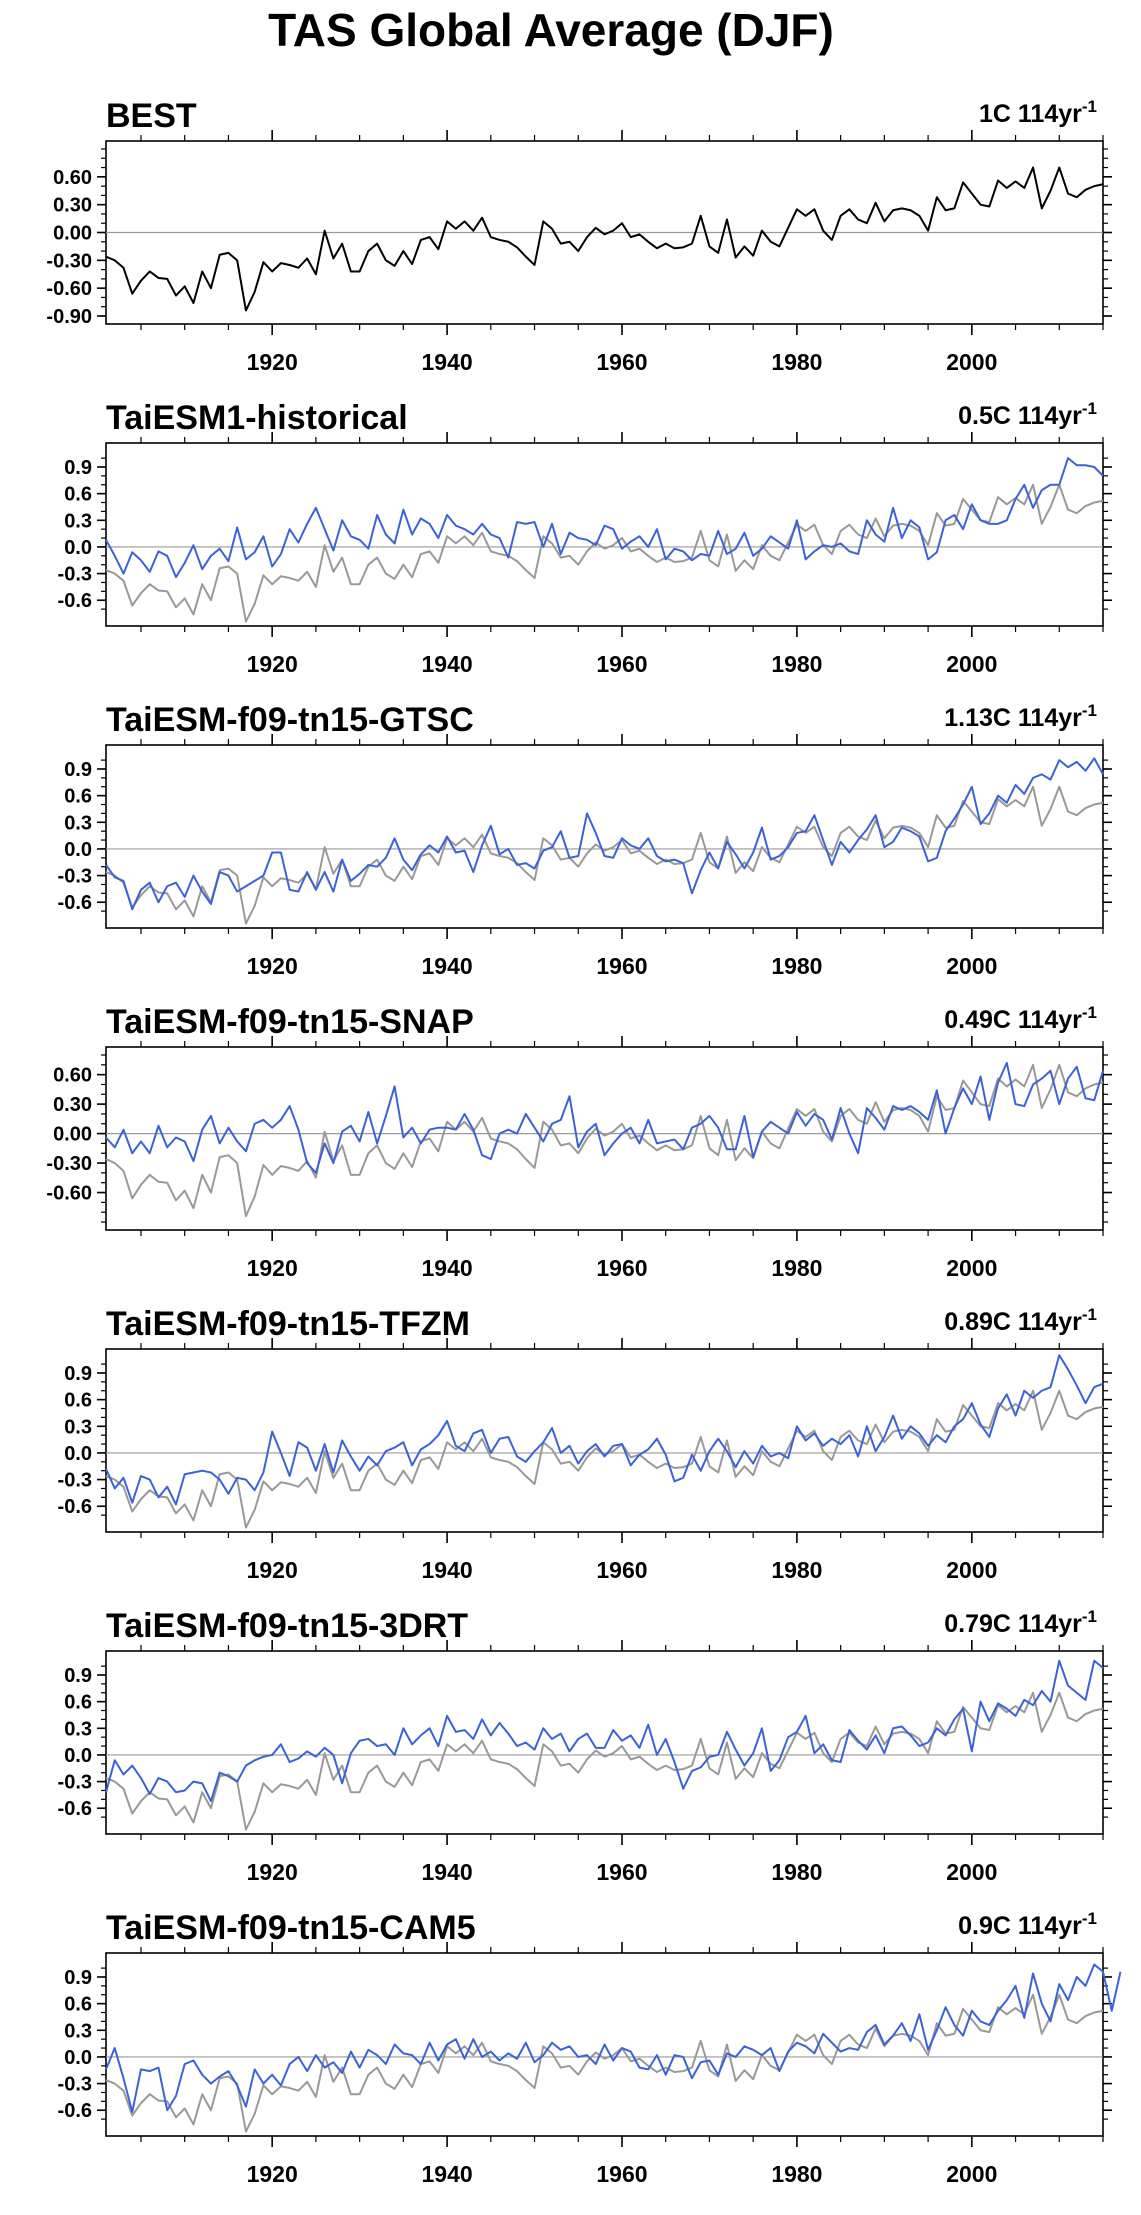  Describe the element at coordinates (72, 234) in the screenshot. I see `y-tick-label: 0.00` at that location.